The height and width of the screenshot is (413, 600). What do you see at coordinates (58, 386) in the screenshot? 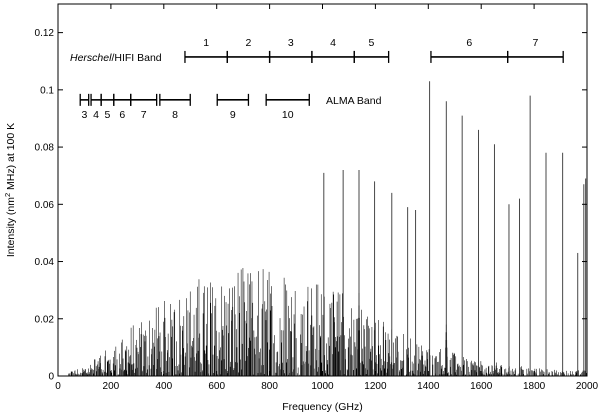
I see `x-tick-label: 0` at bounding box center [58, 386].